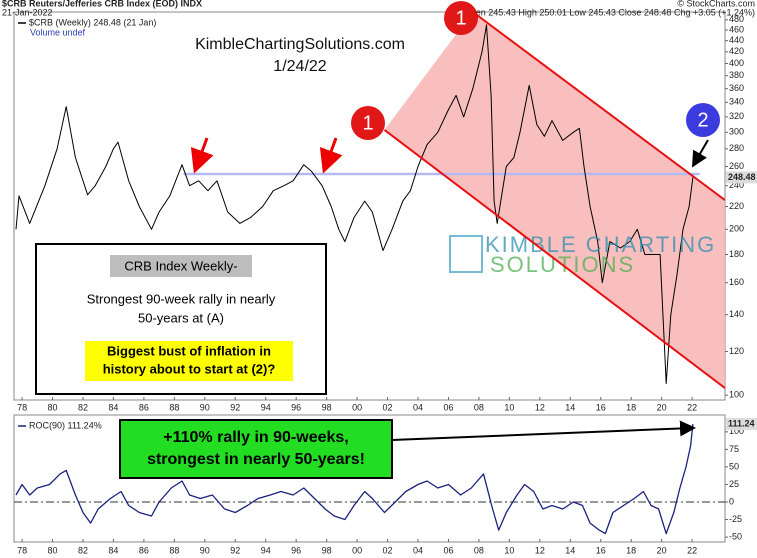  I want to click on y-tick-label: 460, so click(736, 29).